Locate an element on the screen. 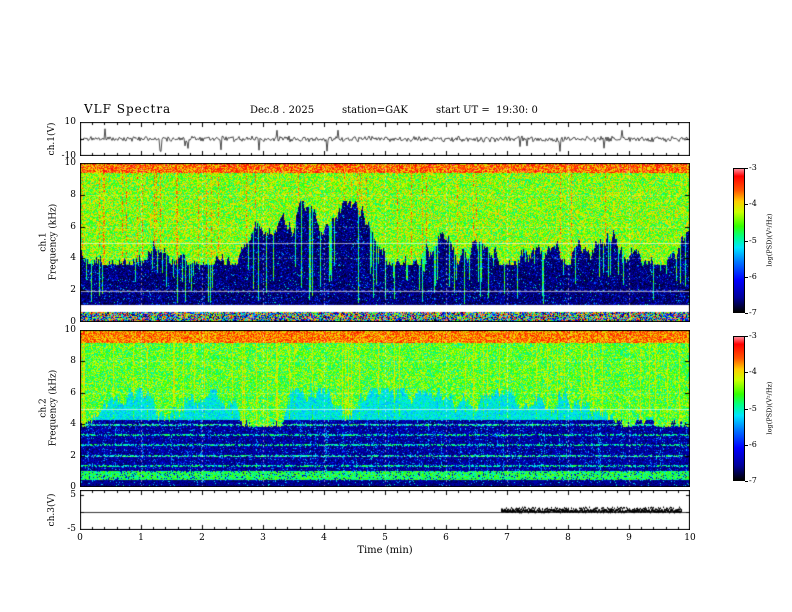 This screenshot has width=792, height=612. x-tick-label: 0 is located at coordinates (80, 538).